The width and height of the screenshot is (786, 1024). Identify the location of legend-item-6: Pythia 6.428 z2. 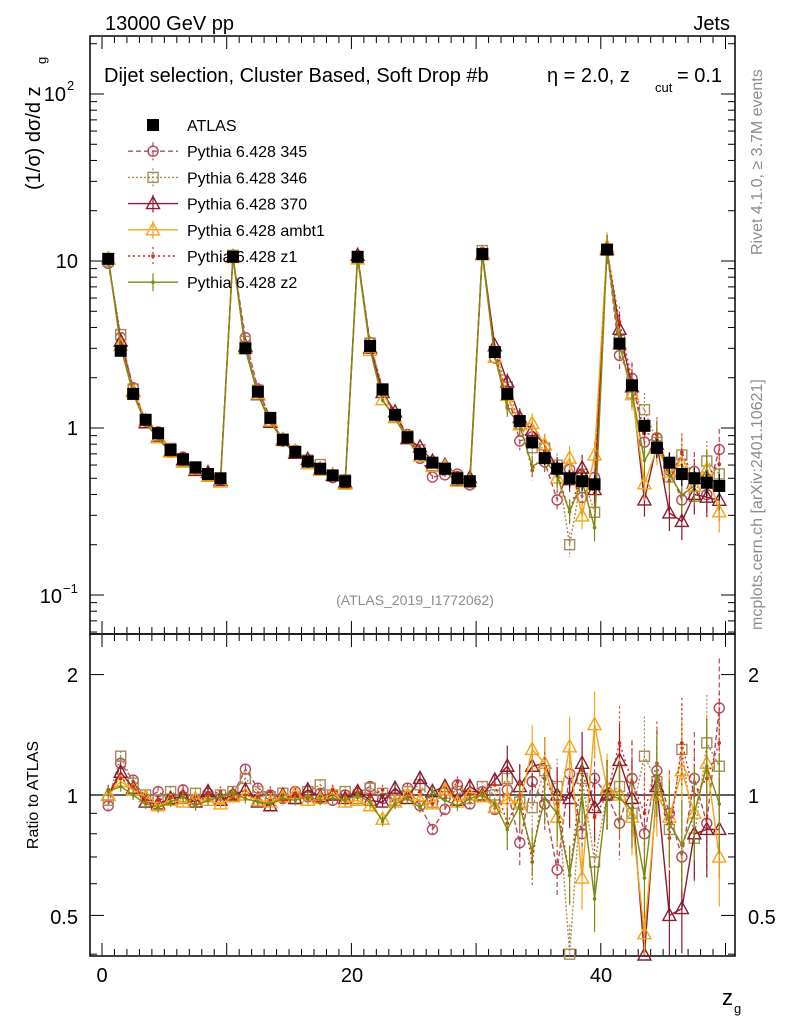
(212, 282).